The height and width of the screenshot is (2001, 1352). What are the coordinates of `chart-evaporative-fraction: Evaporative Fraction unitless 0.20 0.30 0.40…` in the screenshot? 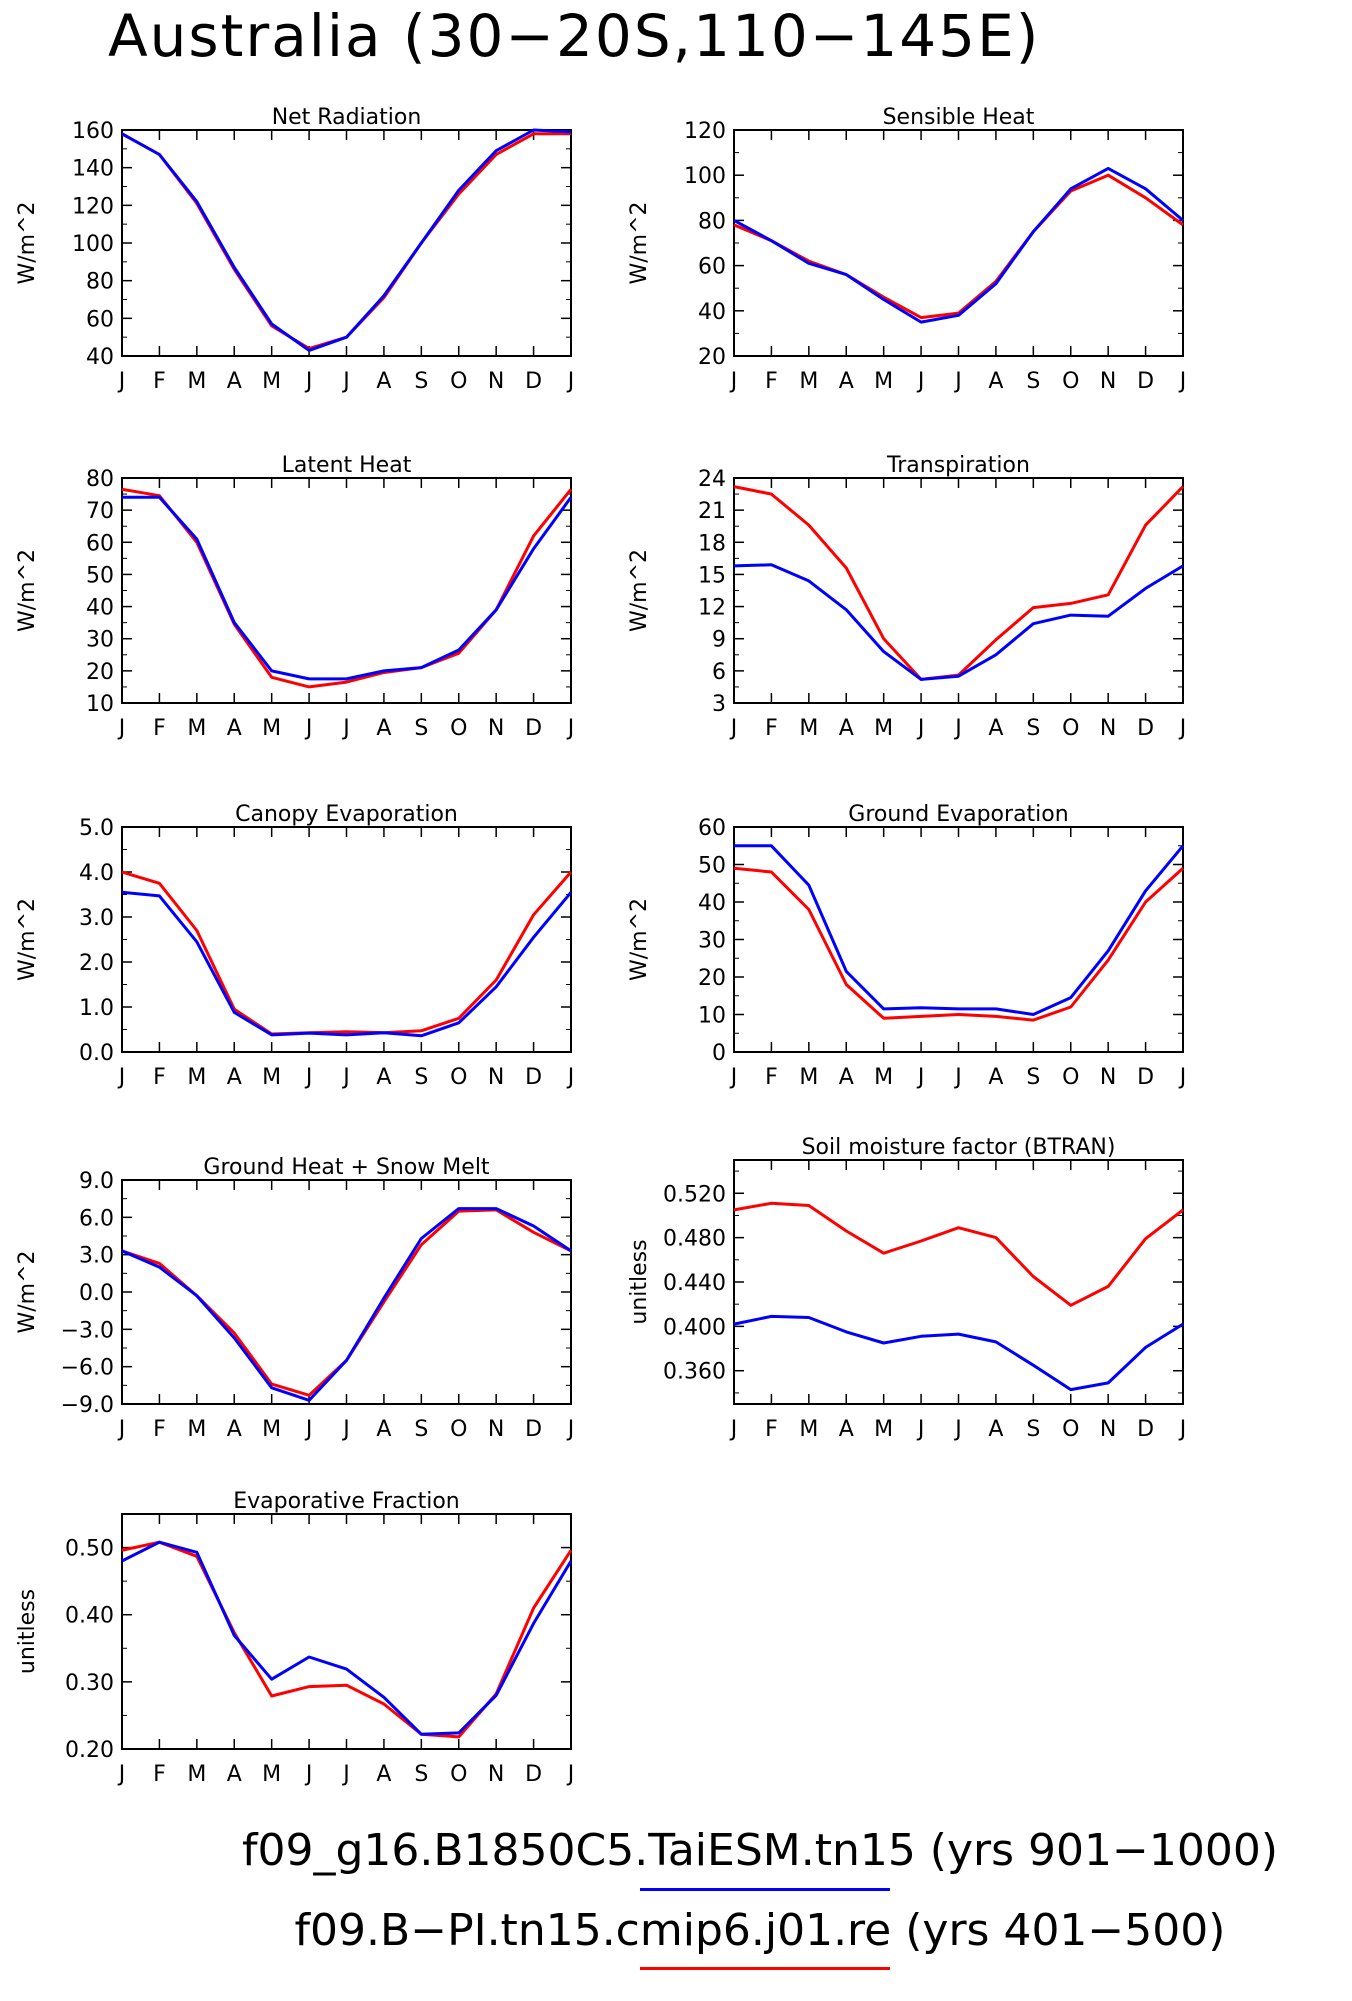 It's located at (294, 1638).